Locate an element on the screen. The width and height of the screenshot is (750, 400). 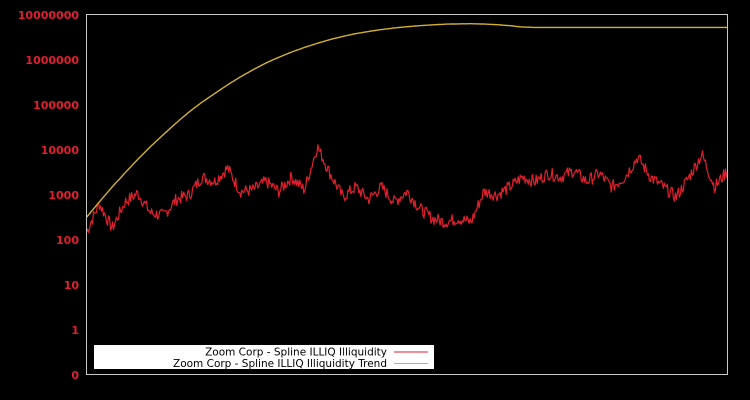
y-tick-label: 100 is located at coordinates (67, 240).